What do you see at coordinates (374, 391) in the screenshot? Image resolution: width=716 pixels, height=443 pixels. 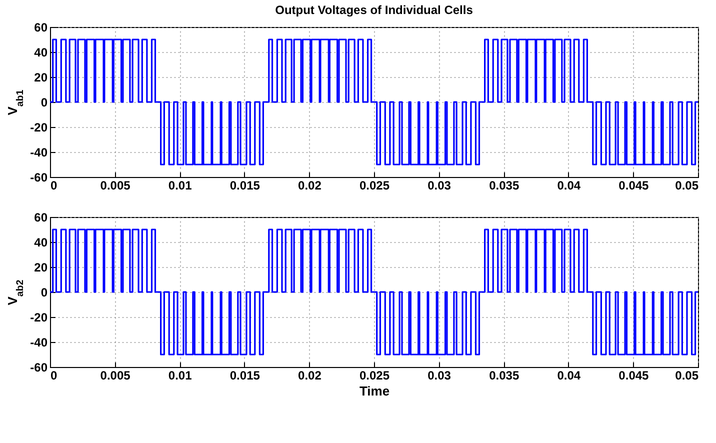 I see `x-axis-title: Time` at bounding box center [374, 391].